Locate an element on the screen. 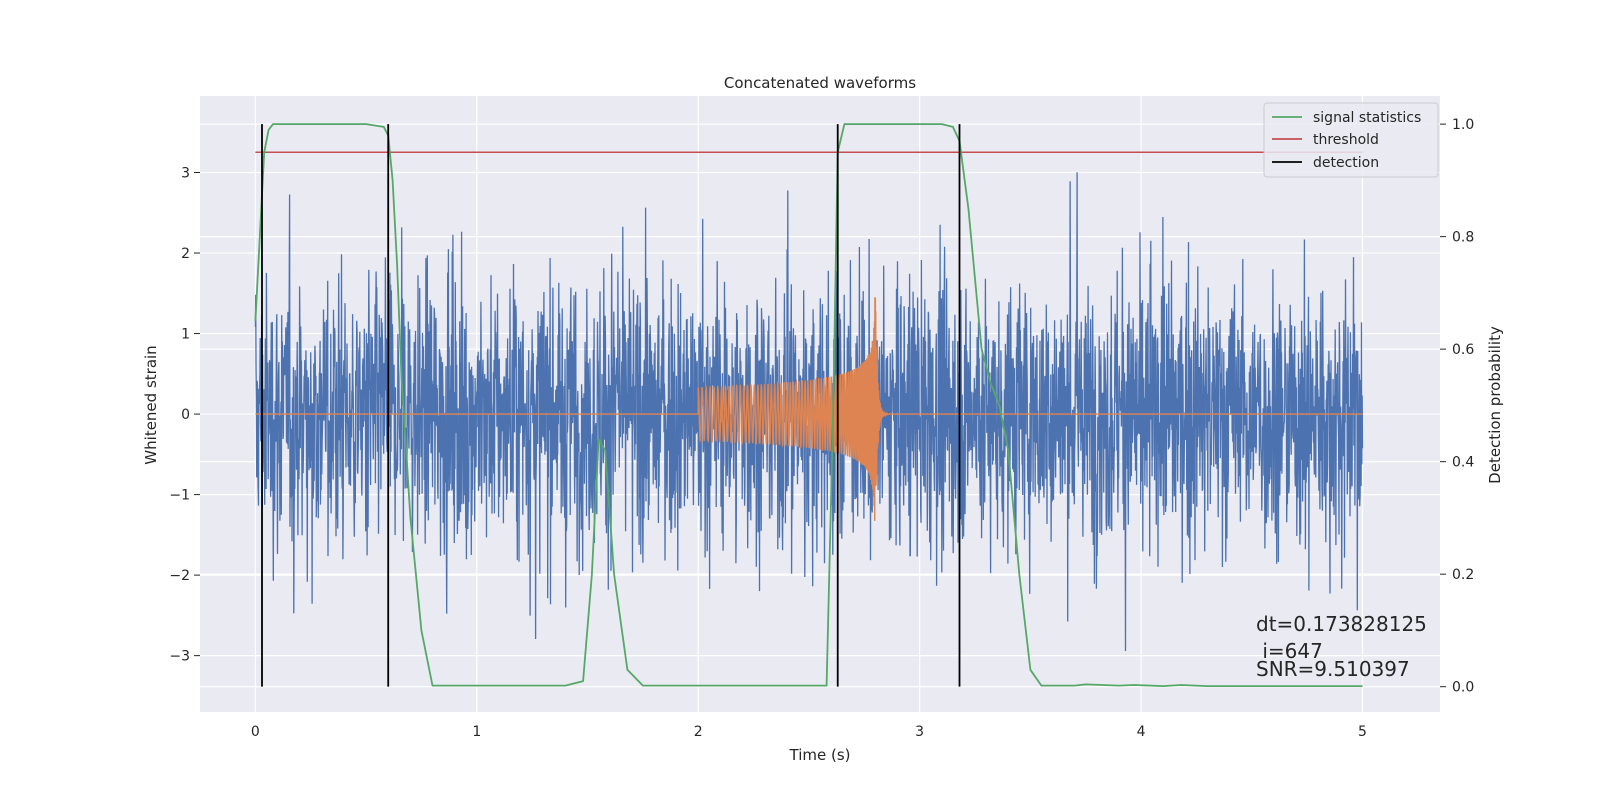 The height and width of the screenshot is (804, 1600). y-right-tick-label: 0.4 is located at coordinates (1463, 463).